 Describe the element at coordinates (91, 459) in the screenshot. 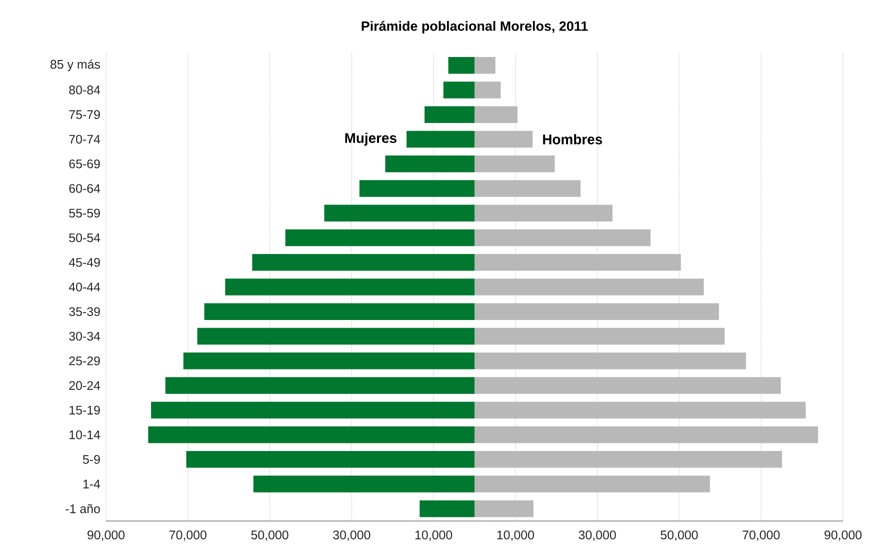

I see `y-tick-label: 5-9` at that location.